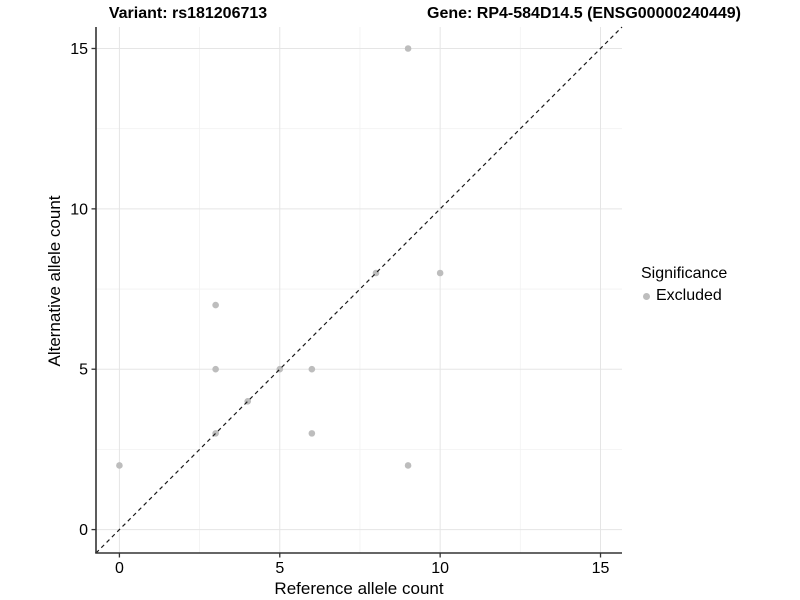  I want to click on legend-item-excluded: Excluded, so click(682, 296).